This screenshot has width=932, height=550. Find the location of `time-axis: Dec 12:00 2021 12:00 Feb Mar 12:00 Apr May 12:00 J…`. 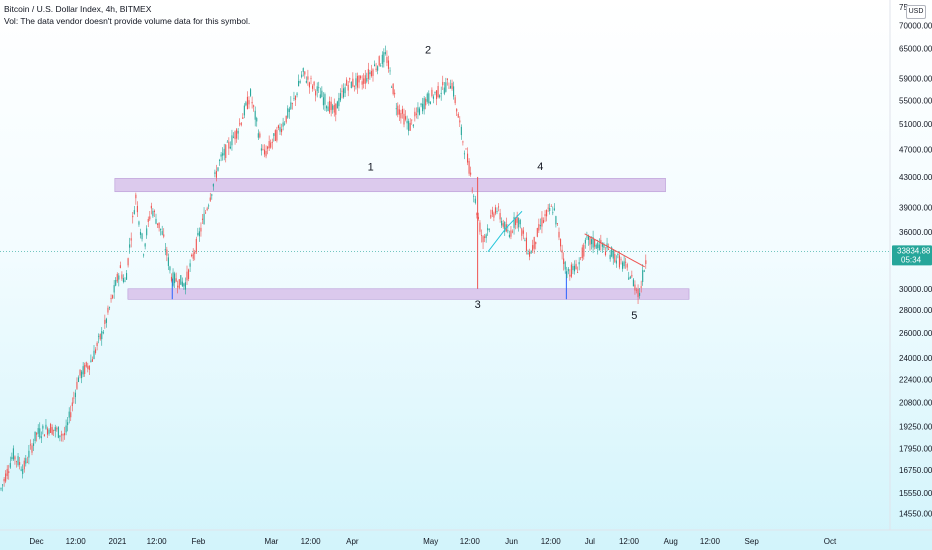

time-axis: Dec 12:00 2021 12:00 Feb Mar 12:00 Apr May 12:00 J… is located at coordinates (433, 541).